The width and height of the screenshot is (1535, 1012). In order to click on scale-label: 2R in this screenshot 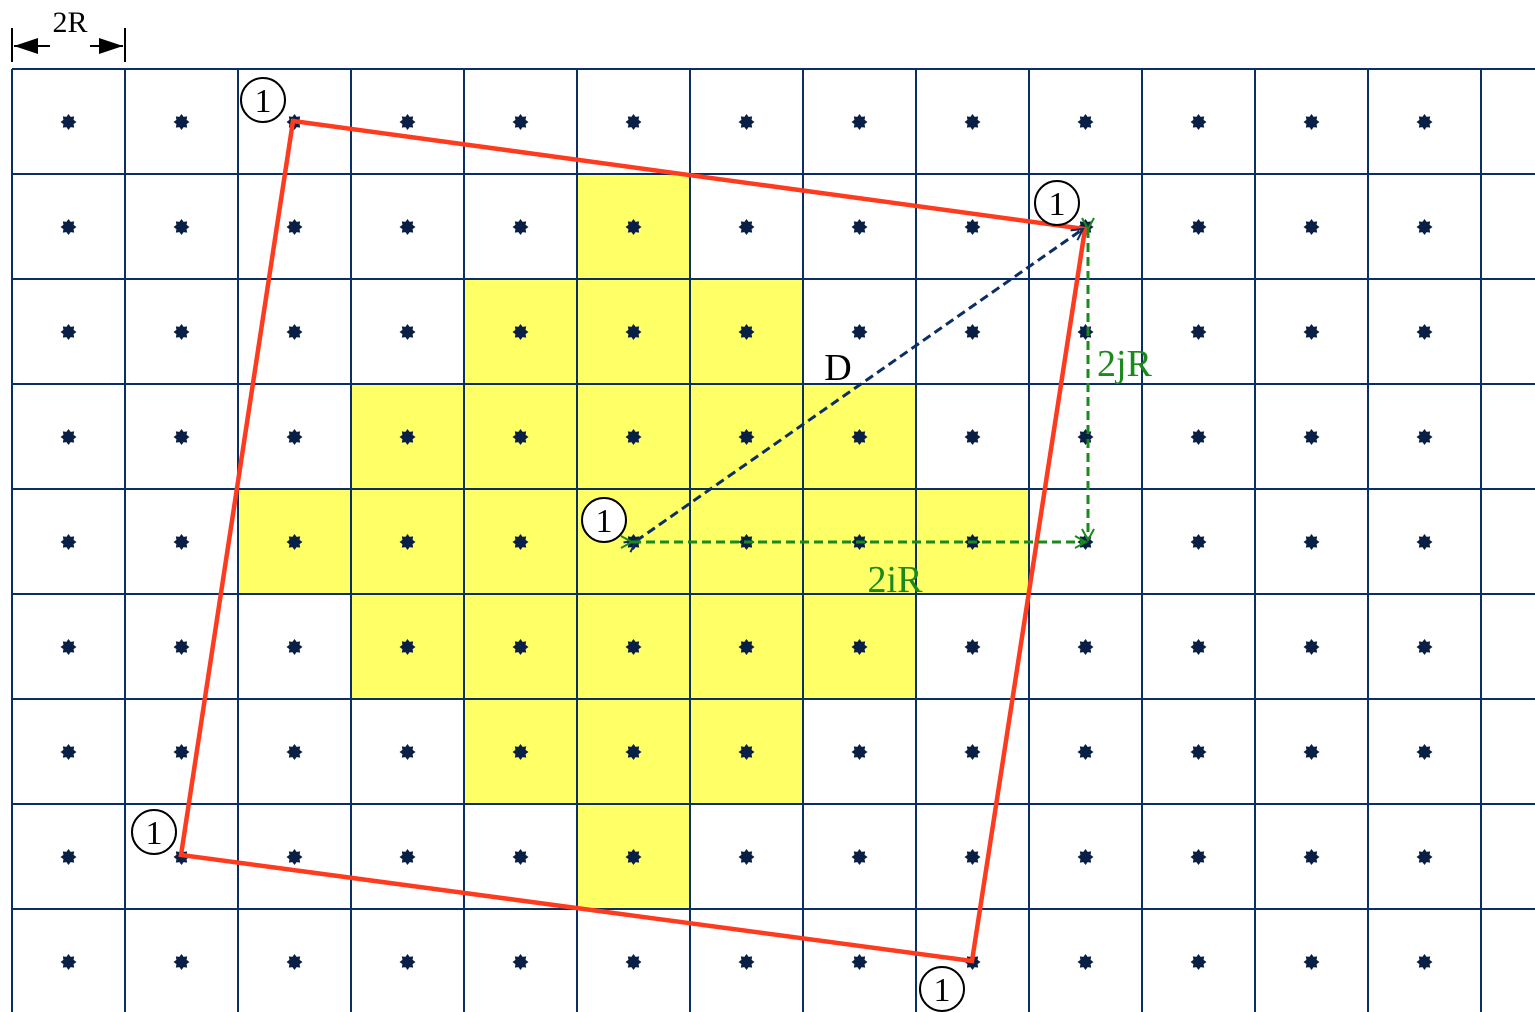, I will do `click(69, 22)`.